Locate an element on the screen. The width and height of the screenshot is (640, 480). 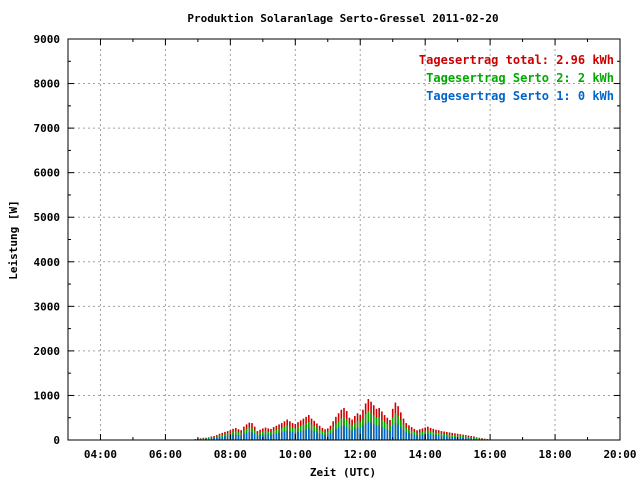
x-tick-label: 08:00 is located at coordinates (230, 454).